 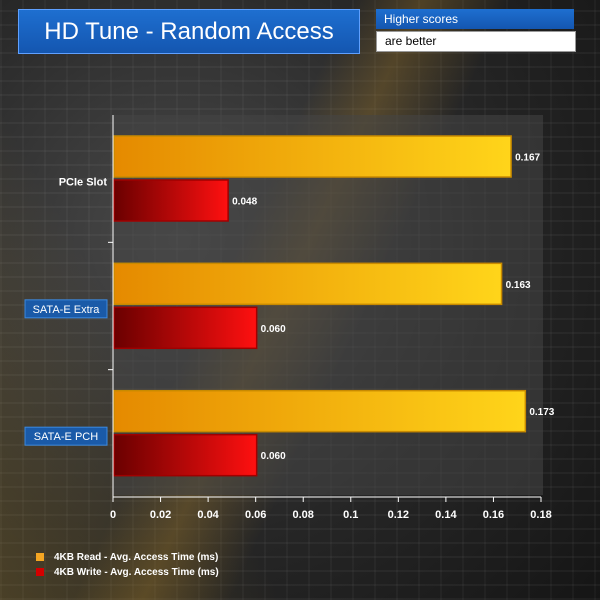 What do you see at coordinates (40, 557) in the screenshot?
I see `legend-swatch-read` at bounding box center [40, 557].